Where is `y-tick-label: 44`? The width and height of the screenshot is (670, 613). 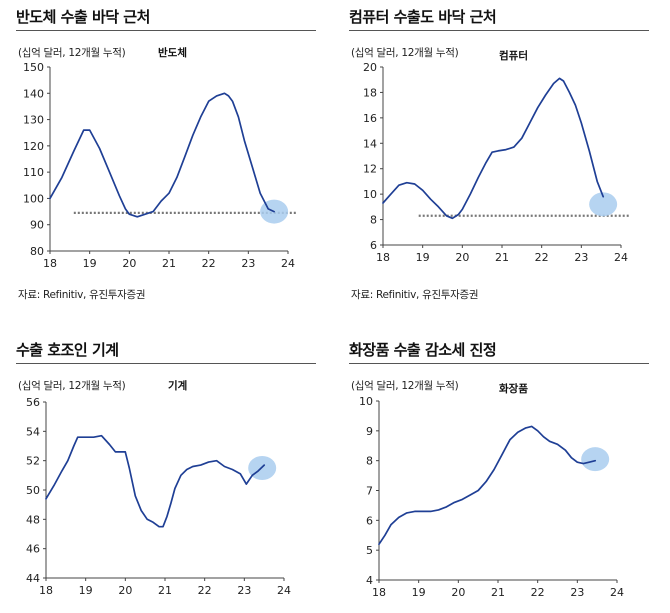
y-tick-label: 44 is located at coordinates (33, 578).